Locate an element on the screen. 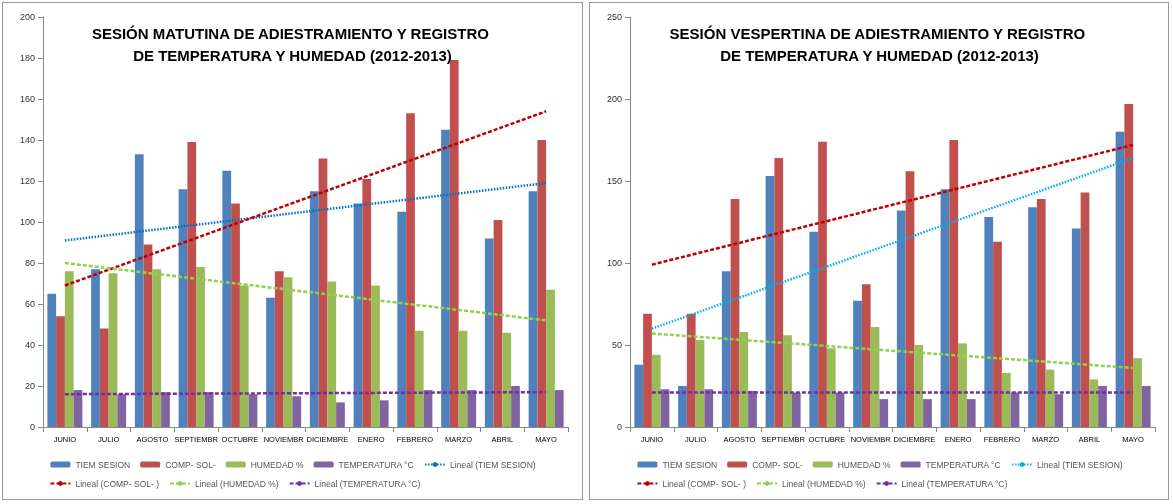 This screenshot has width=1173, height=504. y-tick-label: 160 is located at coordinates (27, 99).